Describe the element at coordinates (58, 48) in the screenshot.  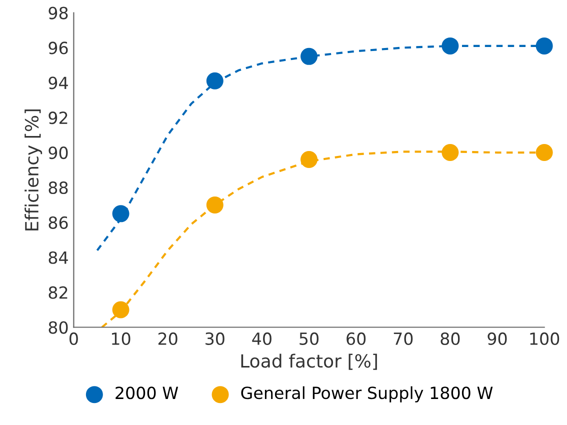
I see `y-tick-label: 96` at that location.